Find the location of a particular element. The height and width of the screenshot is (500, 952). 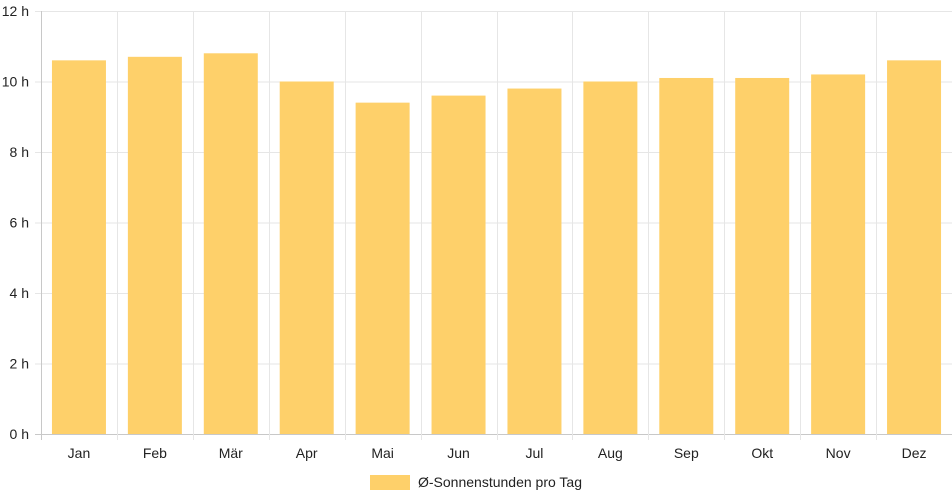

x-tick-label: Sep is located at coordinates (686, 453).